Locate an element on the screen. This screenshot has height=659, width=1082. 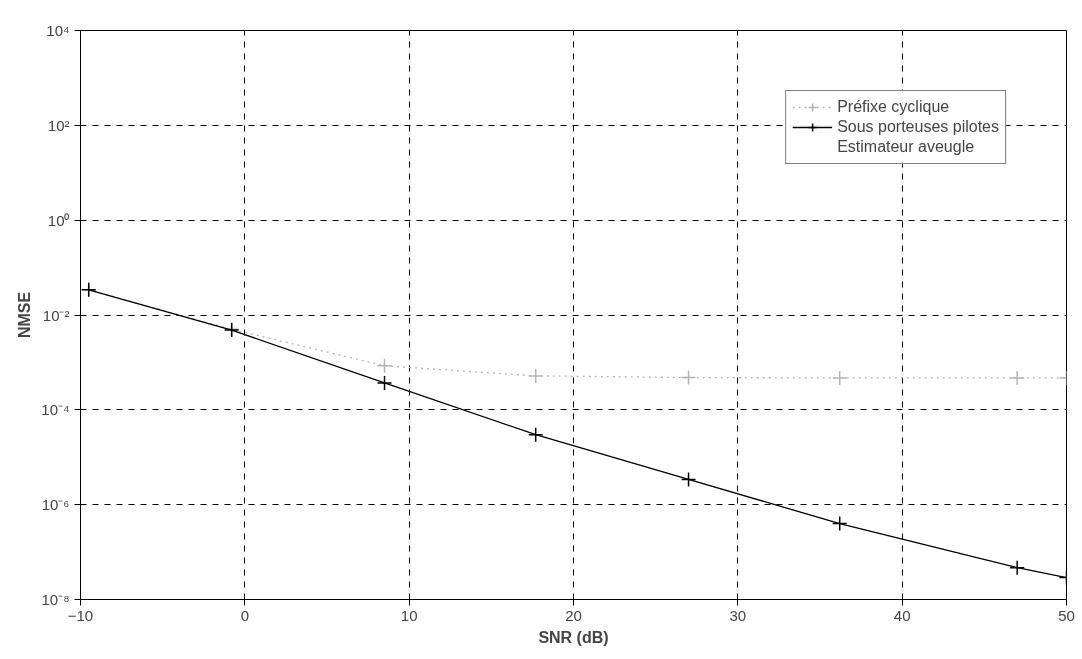
y-tick-label: 10⁻⁸ is located at coordinates (55, 599).